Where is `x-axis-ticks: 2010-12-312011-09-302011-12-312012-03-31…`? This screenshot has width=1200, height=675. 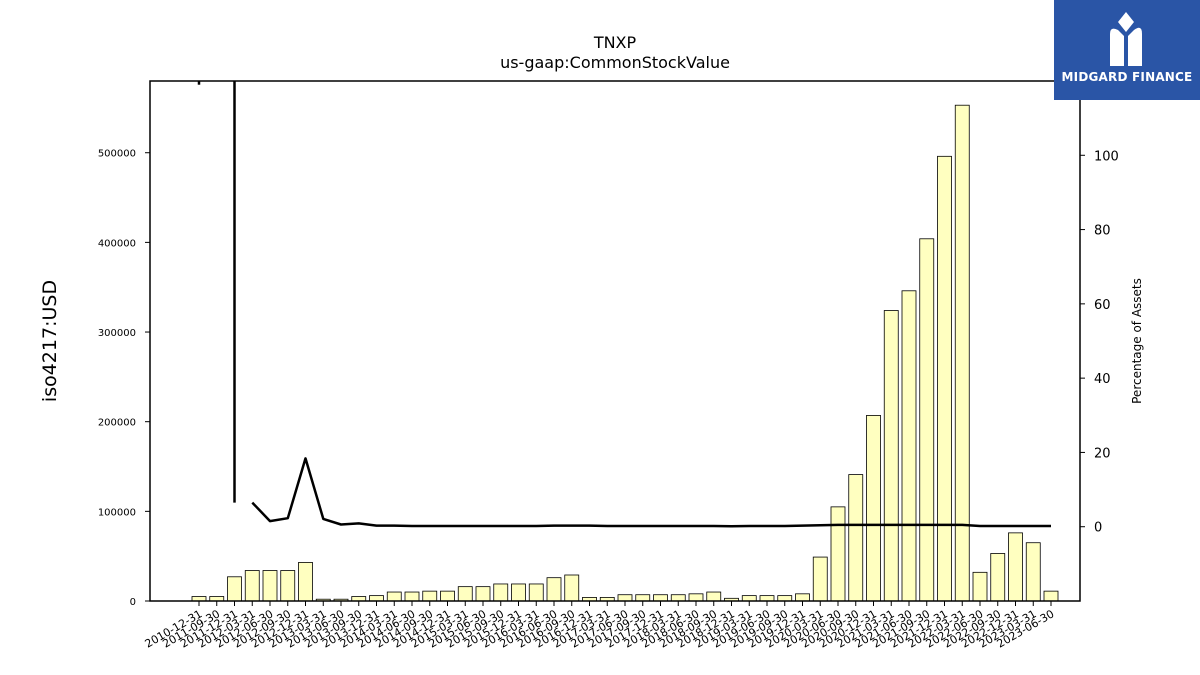
x-axis-ticks: 2010-12-312011-09-302011-12-312012-03-31… is located at coordinates (600, 626).